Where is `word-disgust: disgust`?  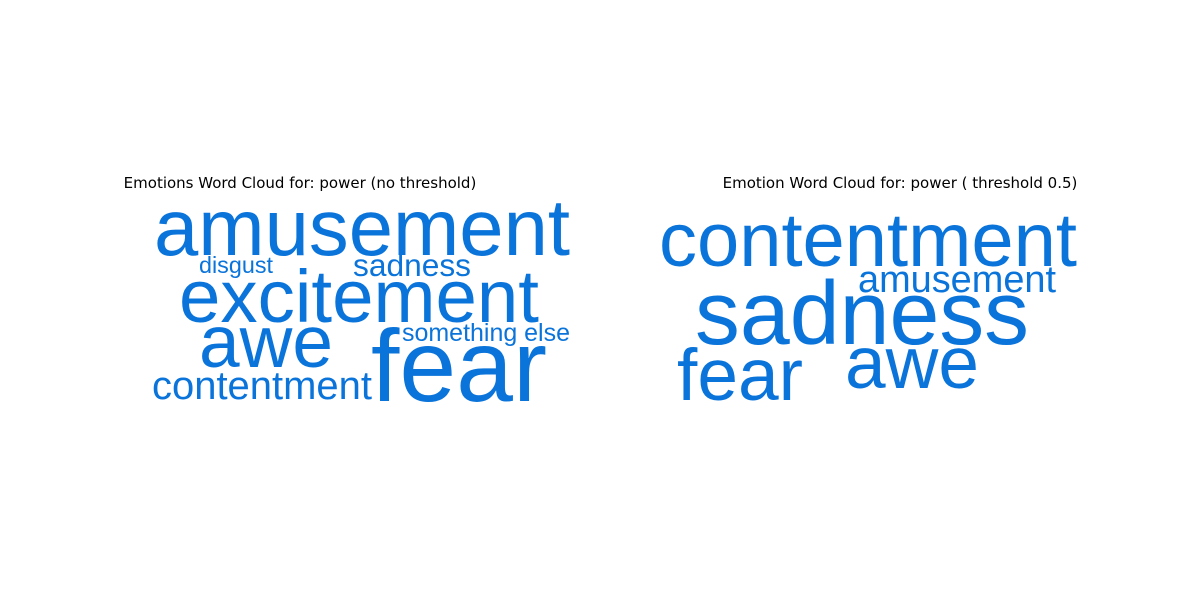 word-disgust: disgust is located at coordinates (236, 265).